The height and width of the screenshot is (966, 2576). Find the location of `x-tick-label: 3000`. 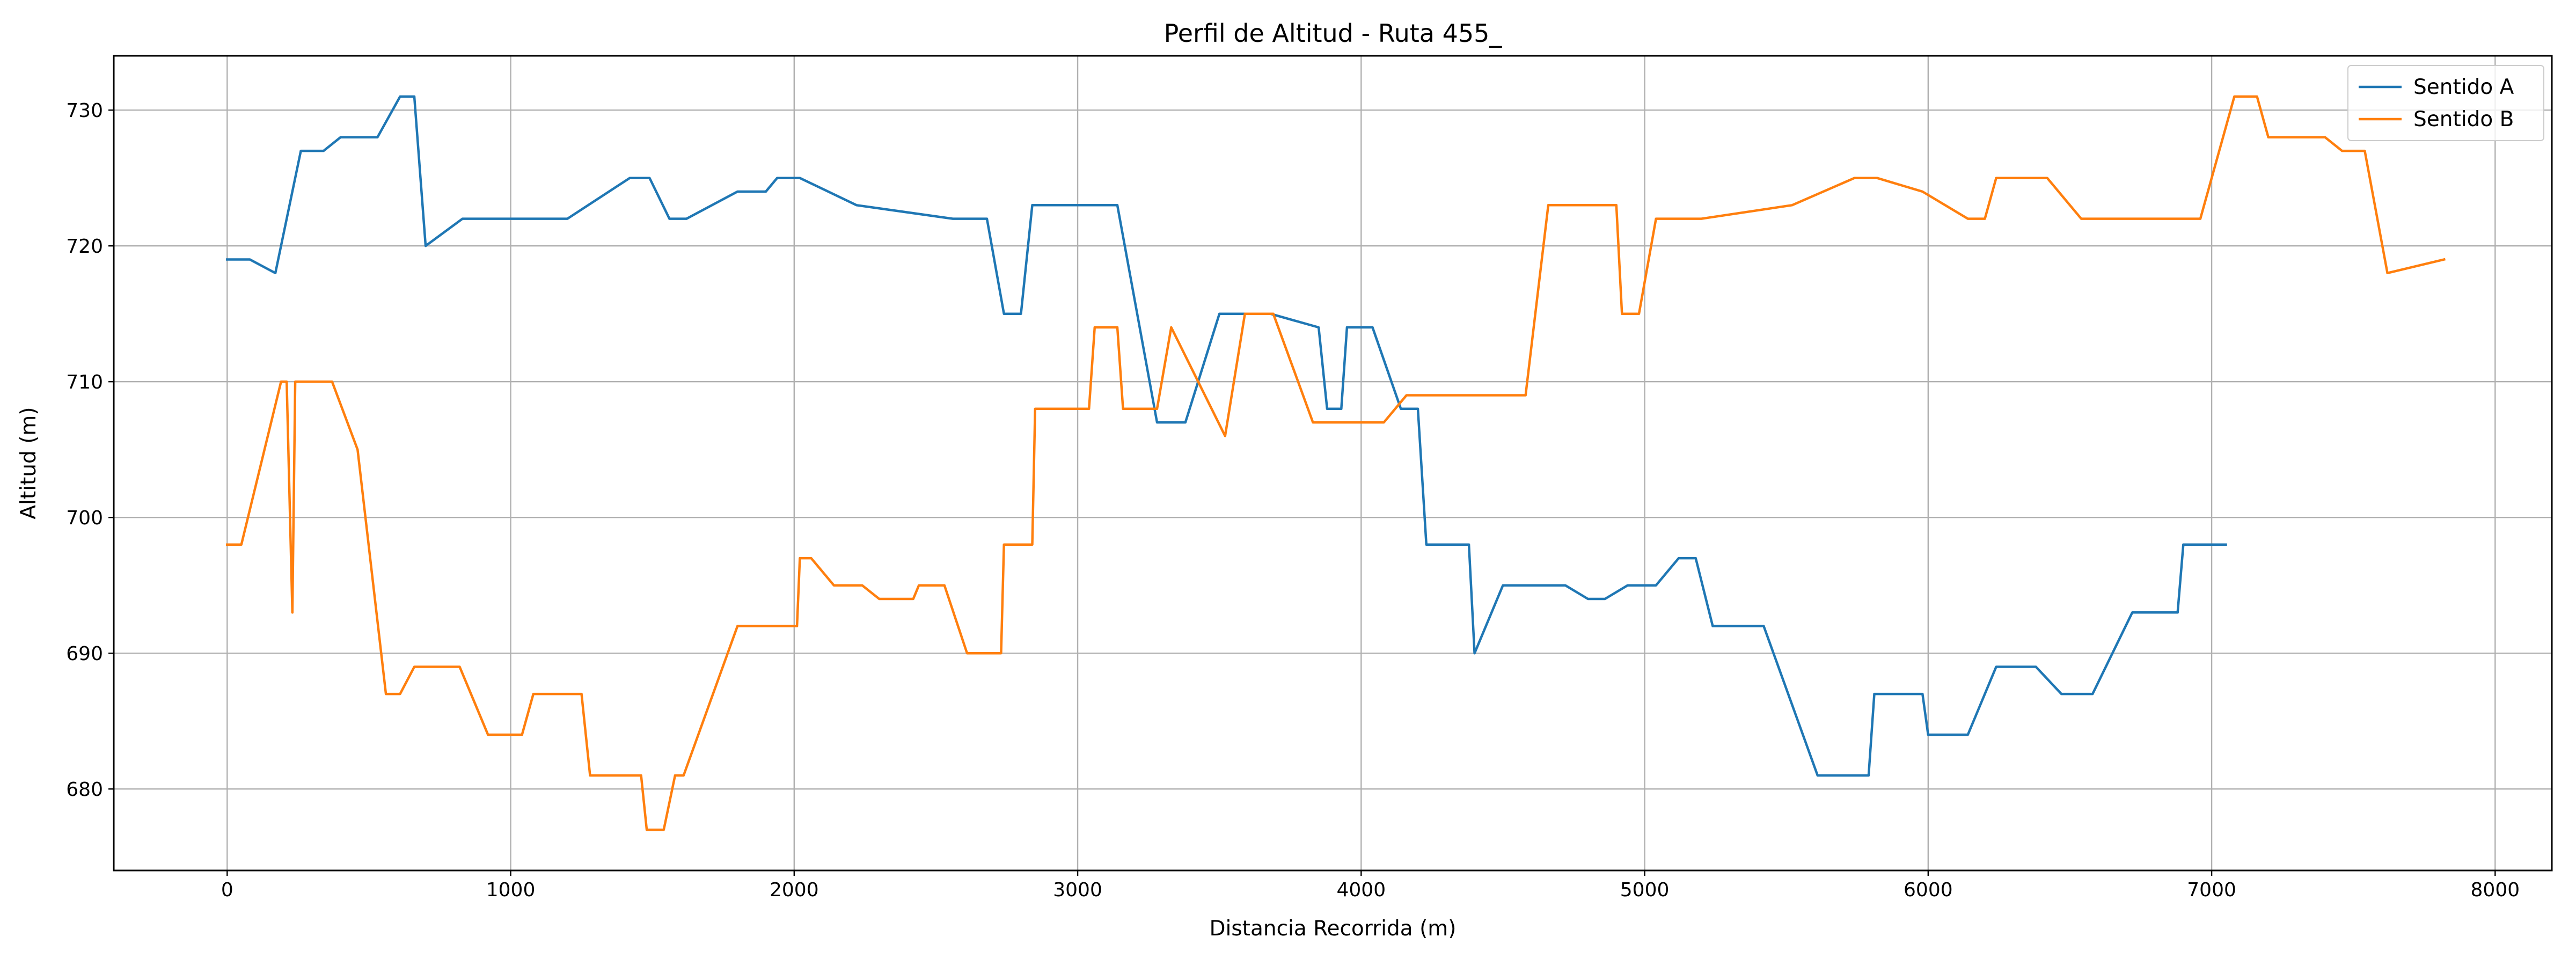

x-tick-label: 3000 is located at coordinates (1077, 890).